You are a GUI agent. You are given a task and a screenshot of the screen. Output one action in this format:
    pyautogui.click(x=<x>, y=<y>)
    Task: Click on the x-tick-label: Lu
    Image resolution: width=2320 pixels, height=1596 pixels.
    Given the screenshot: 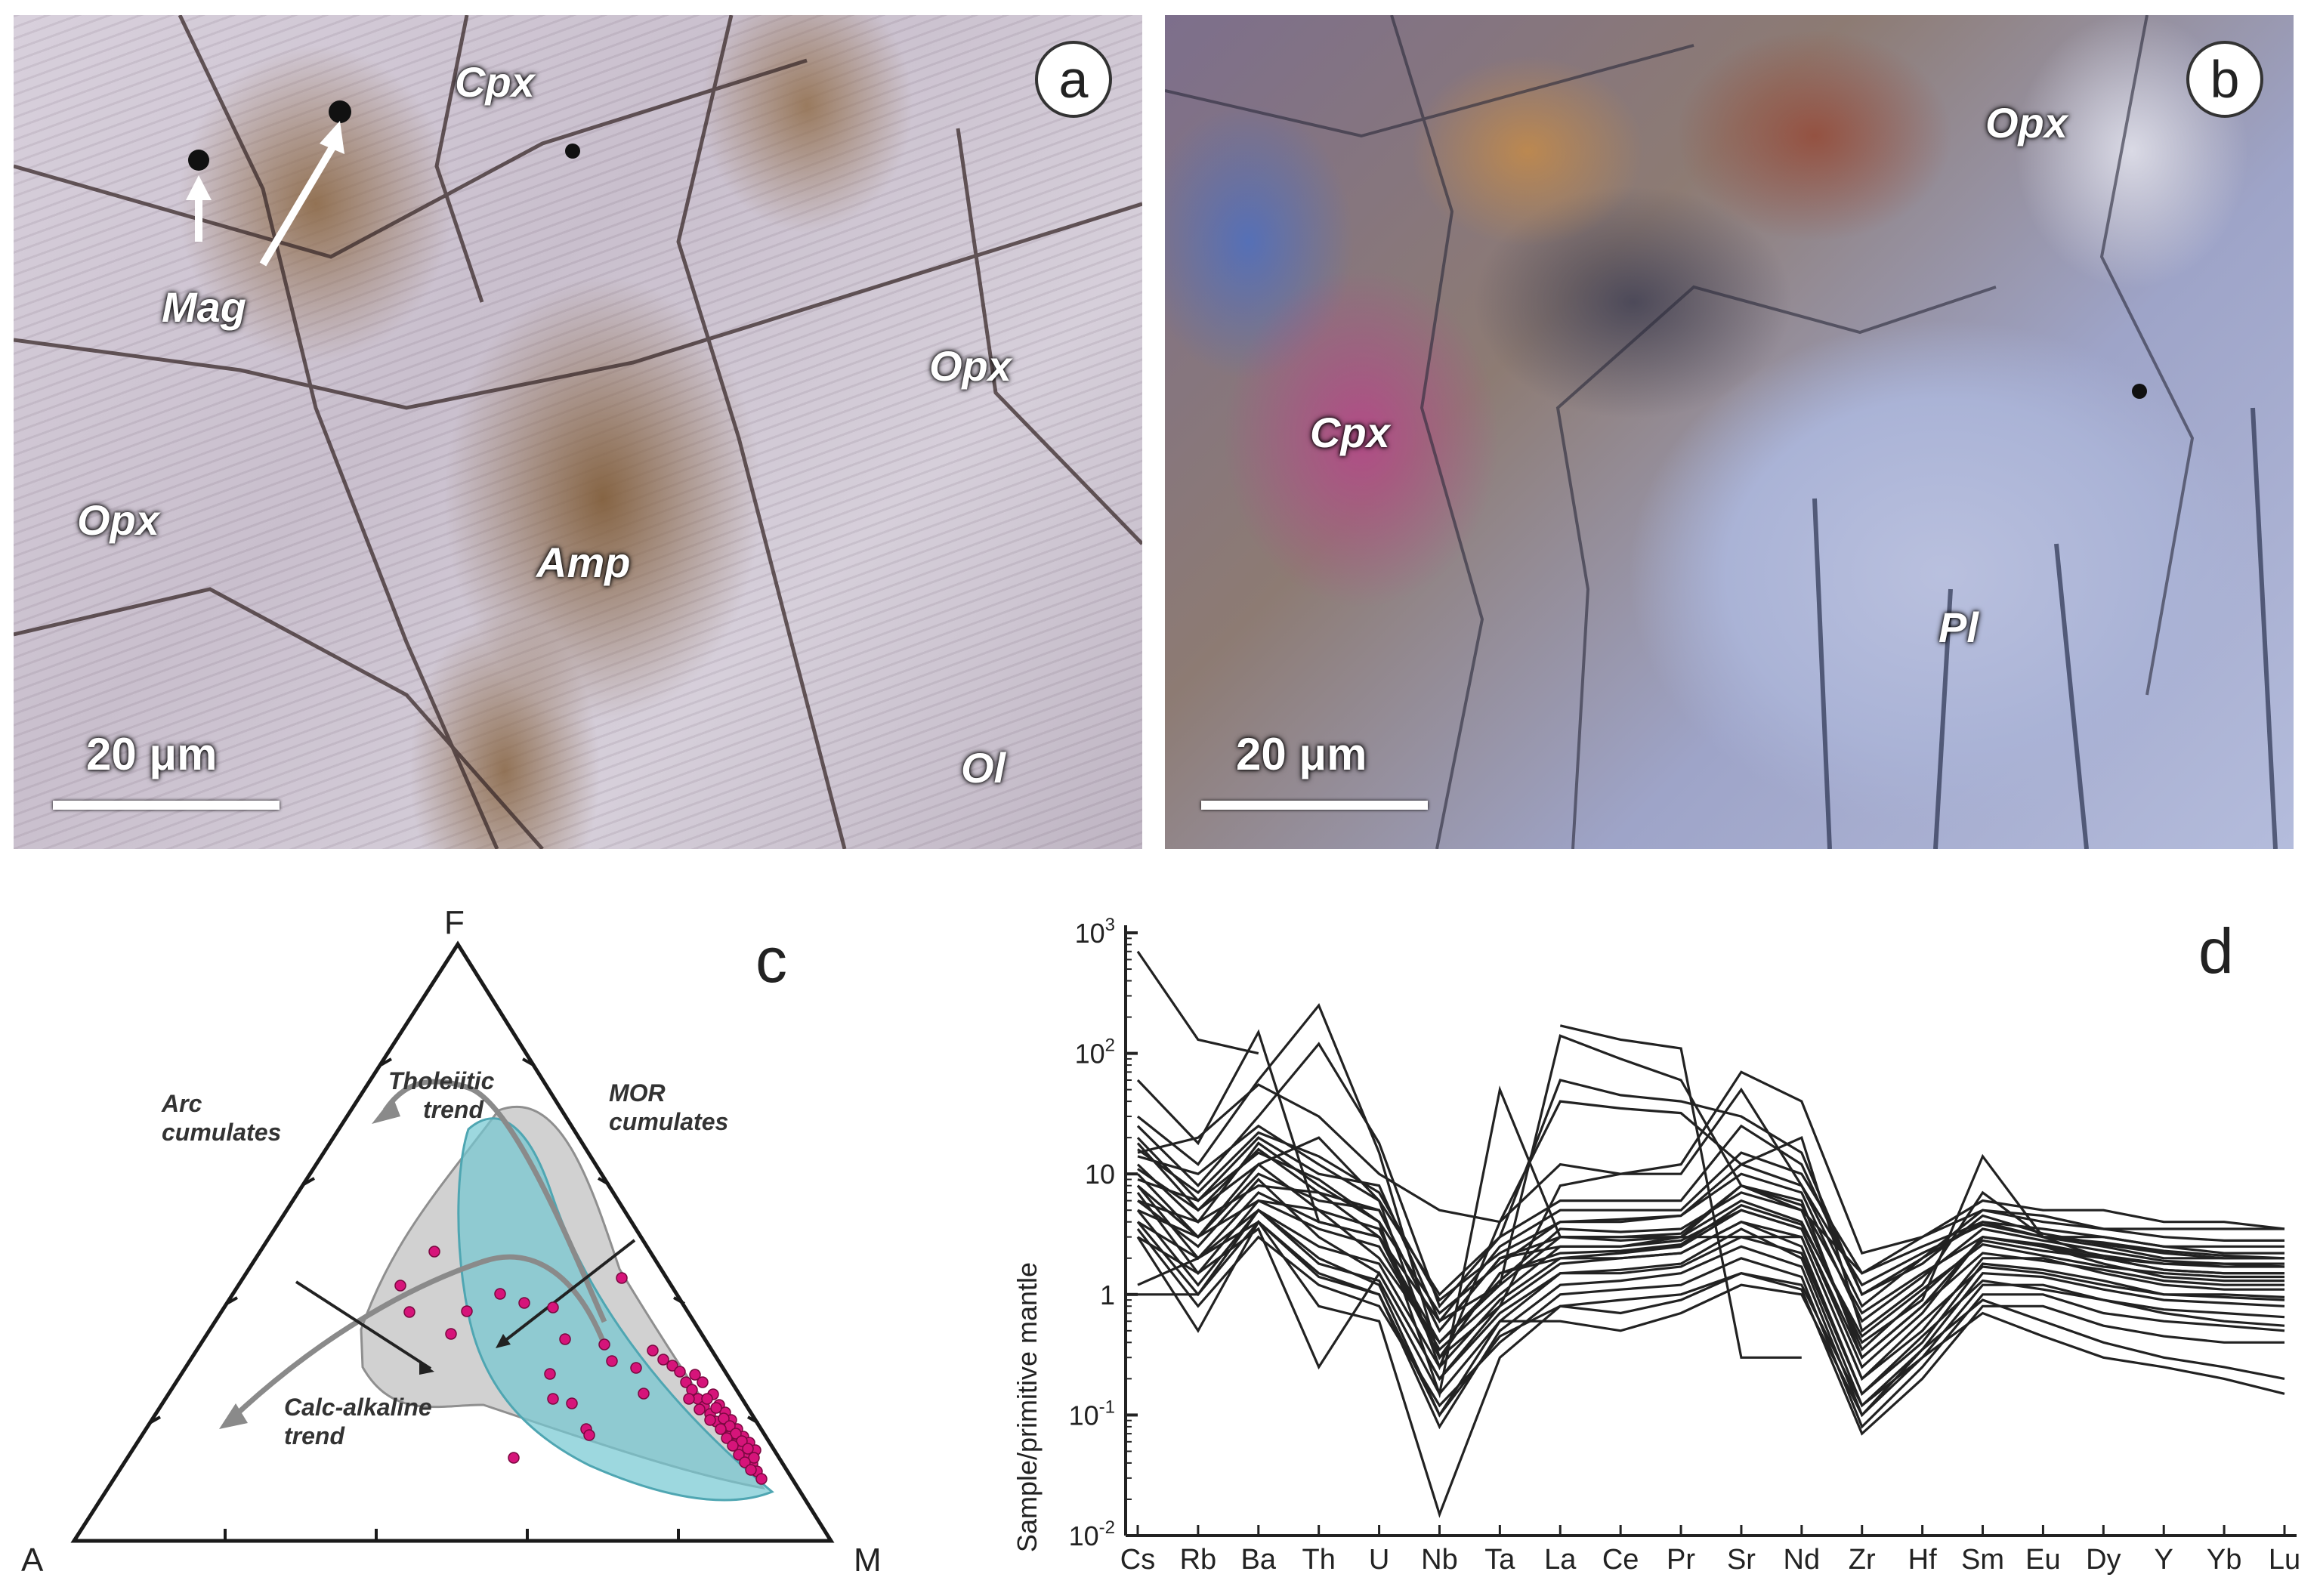 What is the action you would take?
    pyautogui.click(x=2284, y=1560)
    